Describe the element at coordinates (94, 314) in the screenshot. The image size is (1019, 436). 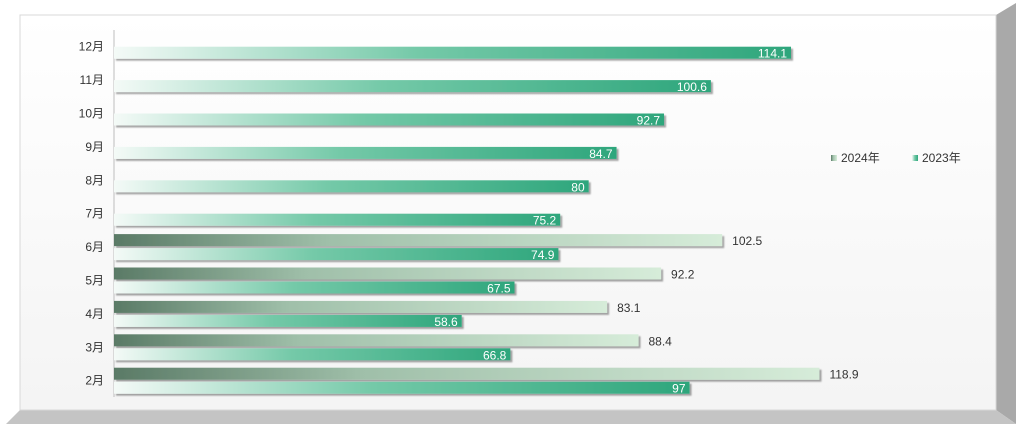
I see `category-tick-label: 4月` at that location.